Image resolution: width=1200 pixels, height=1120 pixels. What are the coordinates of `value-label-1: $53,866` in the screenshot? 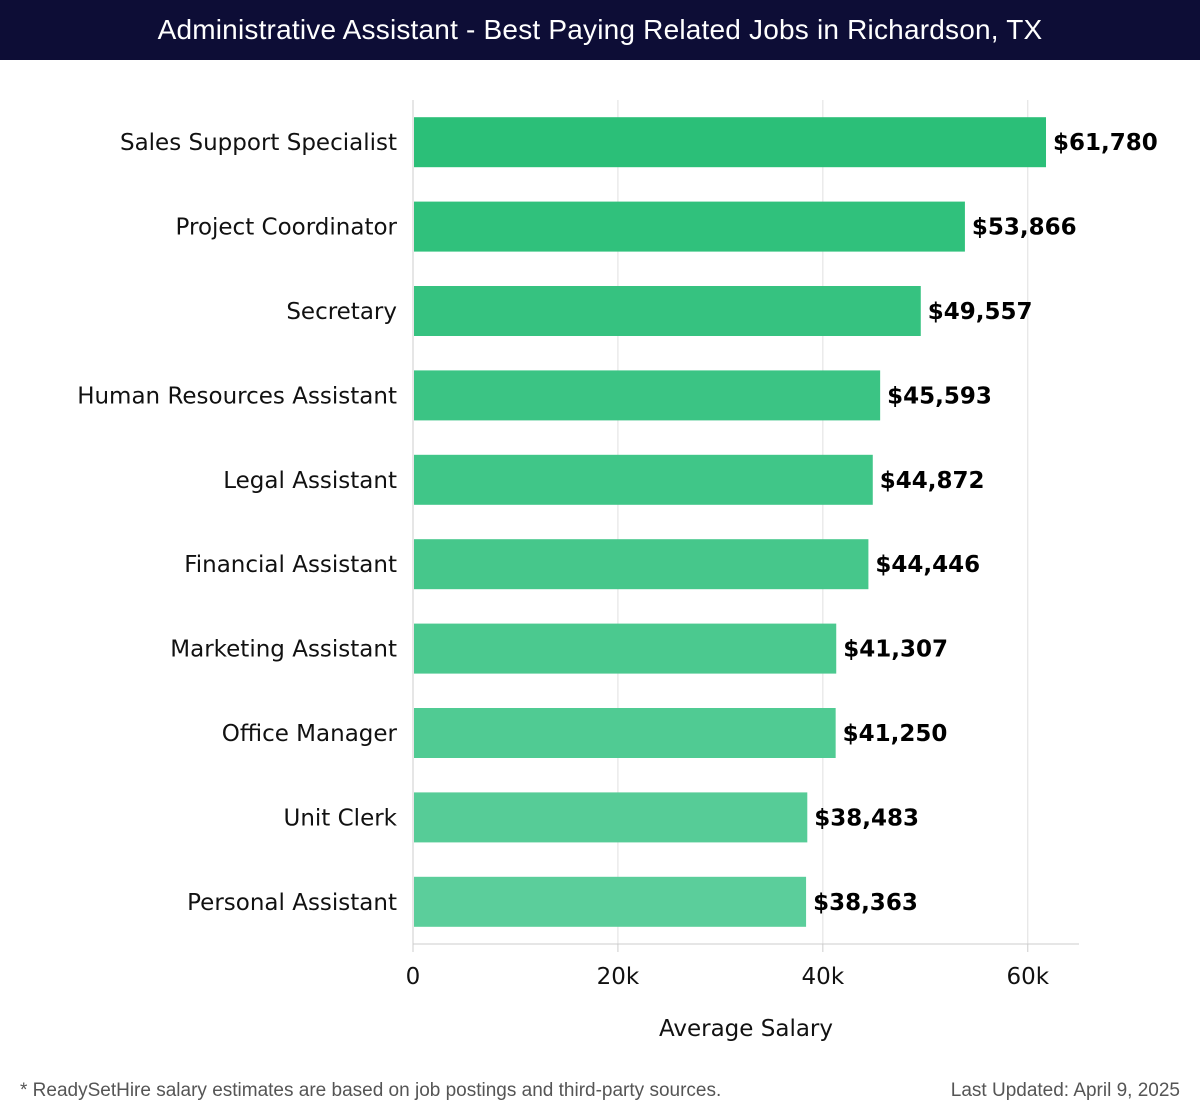 It's located at (1024, 228).